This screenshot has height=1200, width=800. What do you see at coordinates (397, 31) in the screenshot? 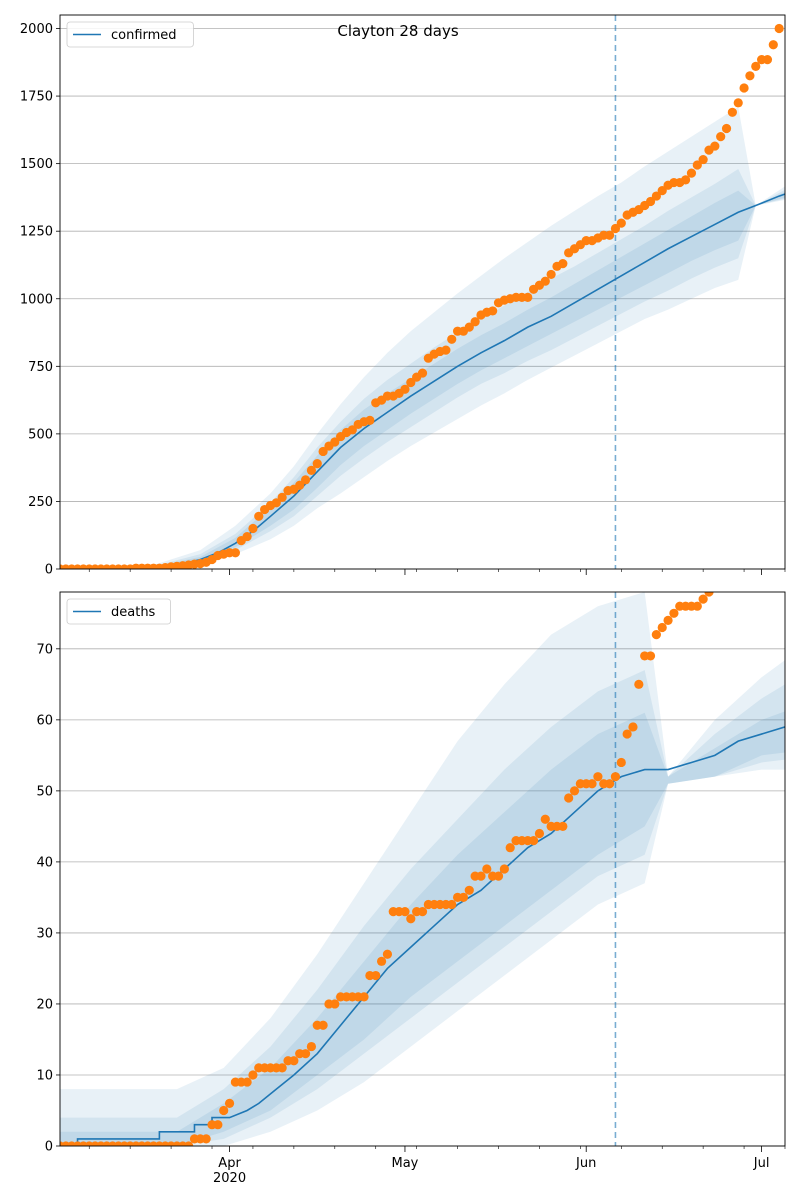
I see `figure-title: Clayton 28 days` at bounding box center [397, 31].